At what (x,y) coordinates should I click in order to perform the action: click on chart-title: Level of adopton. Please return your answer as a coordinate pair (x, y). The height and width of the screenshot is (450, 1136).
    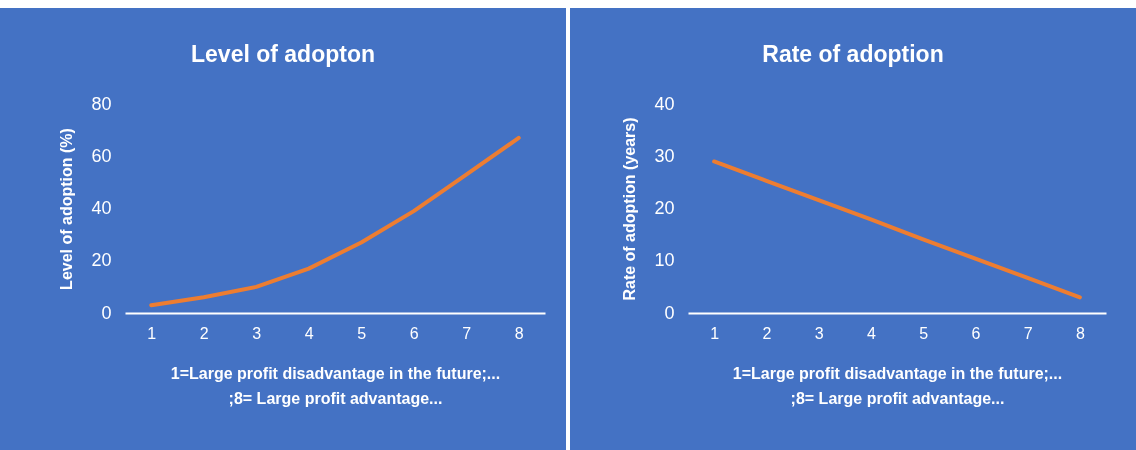
    Looking at the image, I should click on (283, 54).